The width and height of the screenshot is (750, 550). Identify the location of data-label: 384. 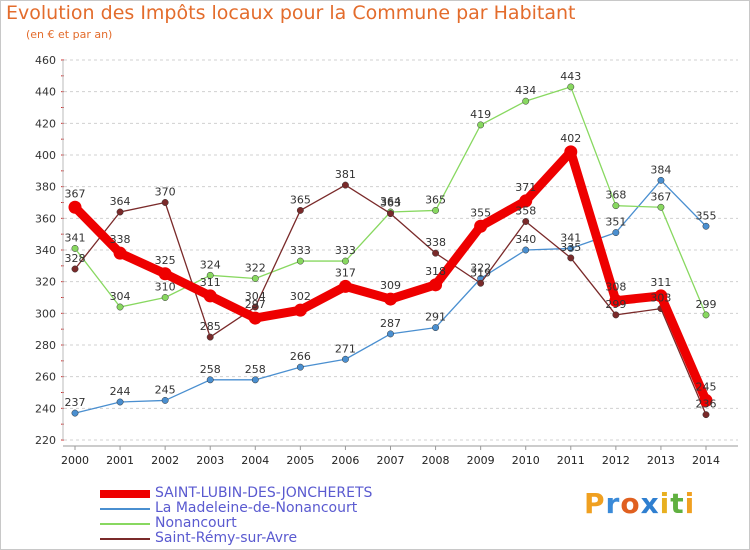
(660, 169).